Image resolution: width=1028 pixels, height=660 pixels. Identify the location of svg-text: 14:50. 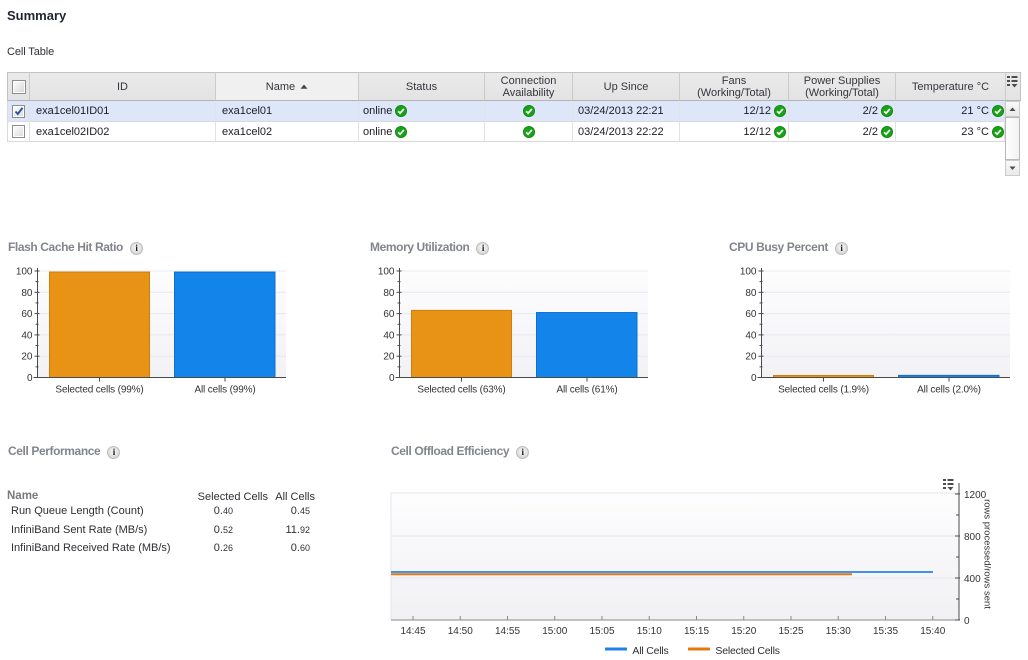
(460, 631).